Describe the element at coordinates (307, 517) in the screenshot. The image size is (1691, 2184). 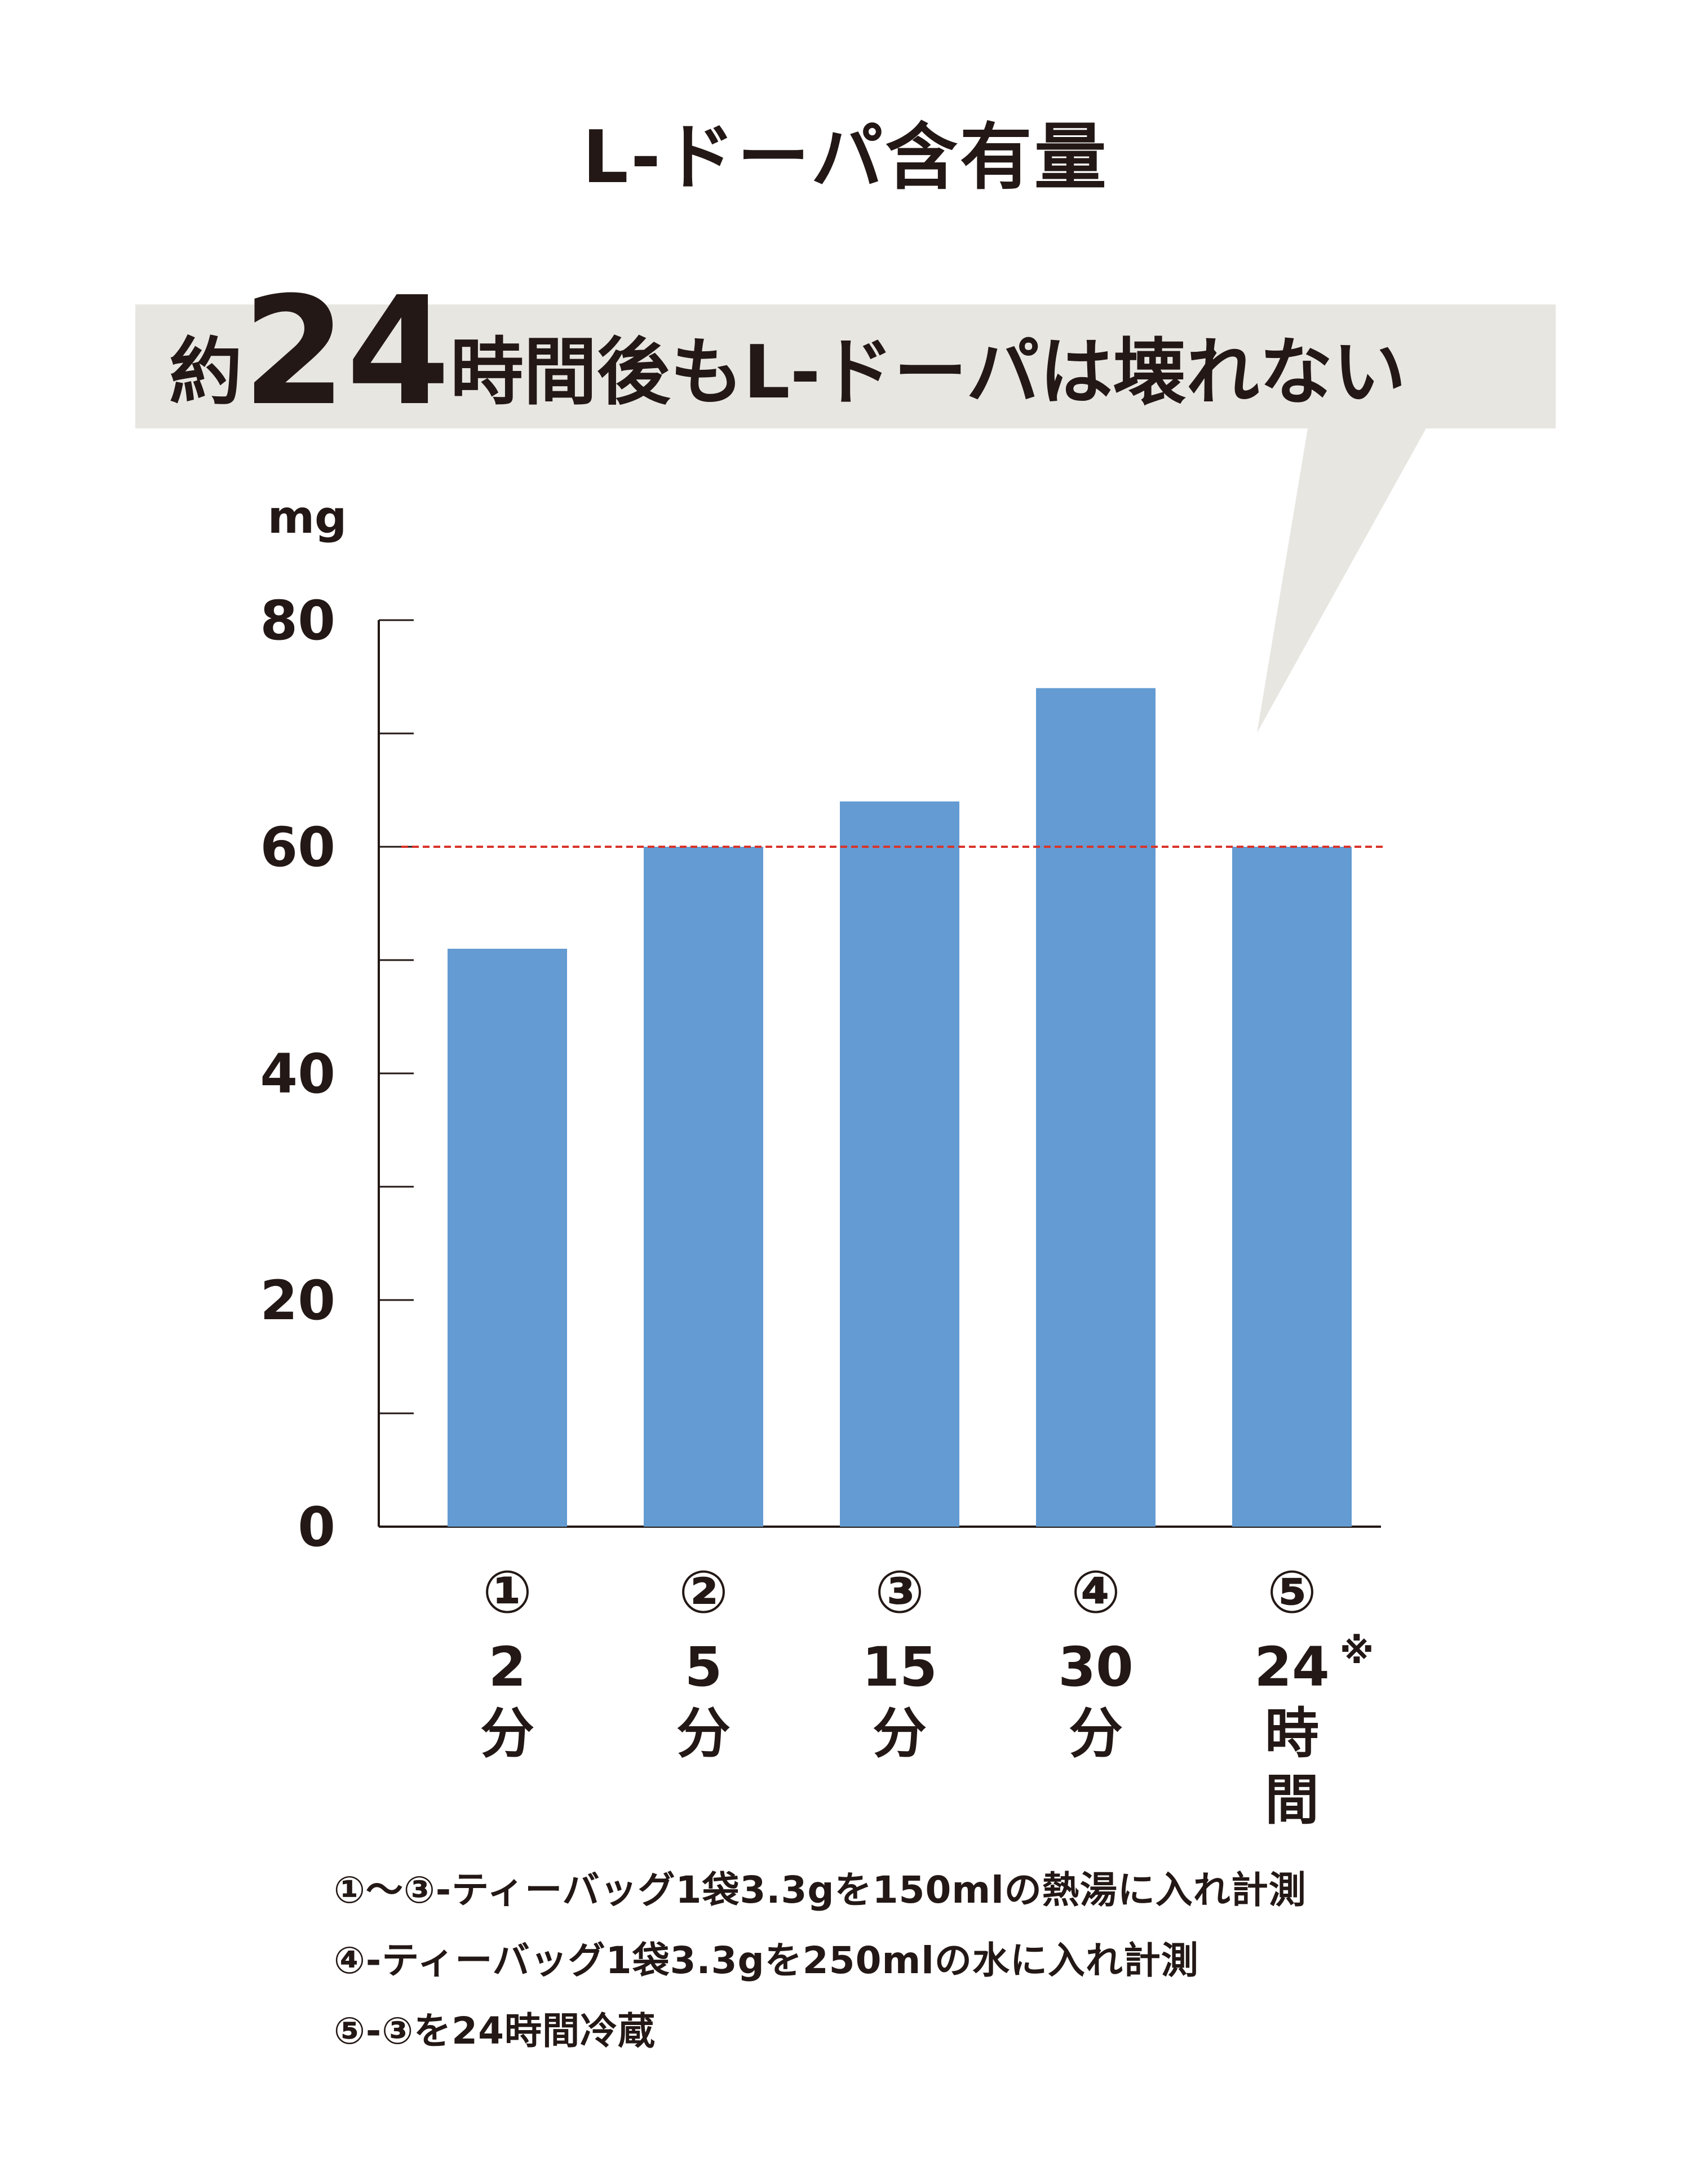
I see `y-axis-unit-label: mg` at that location.